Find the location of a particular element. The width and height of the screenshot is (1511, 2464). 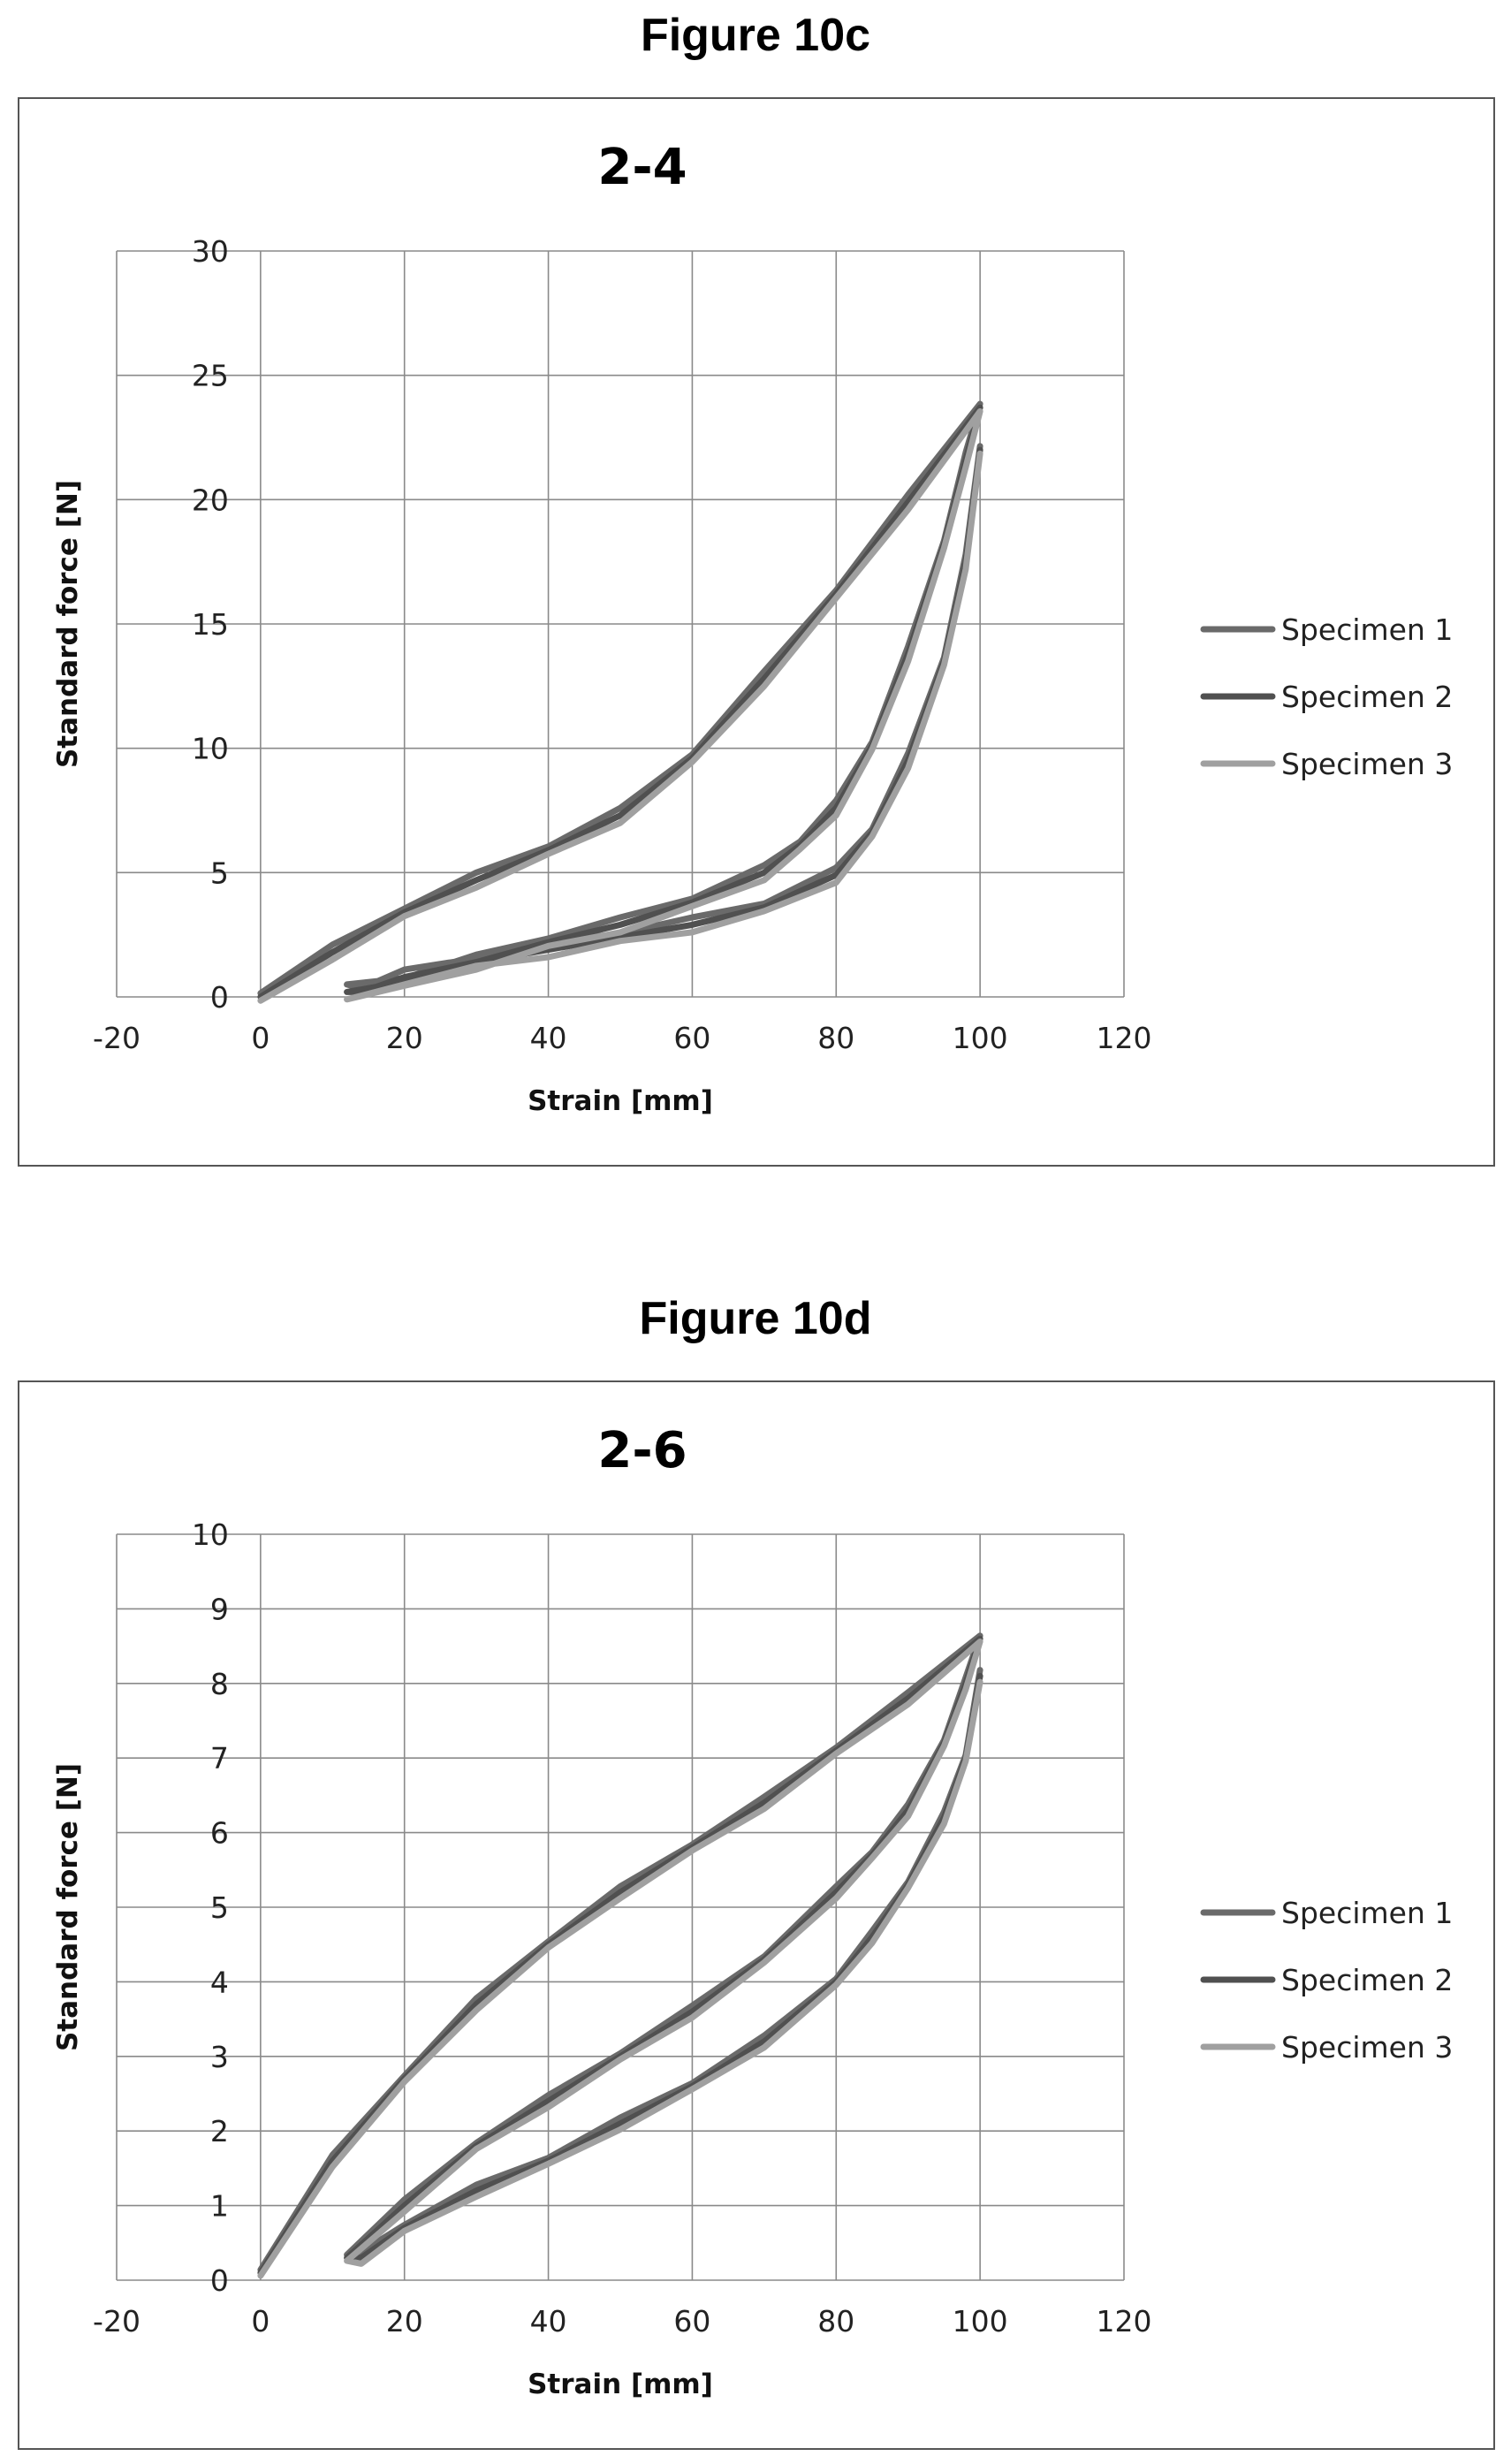

y-tick-label: 8 is located at coordinates (220, 1684).